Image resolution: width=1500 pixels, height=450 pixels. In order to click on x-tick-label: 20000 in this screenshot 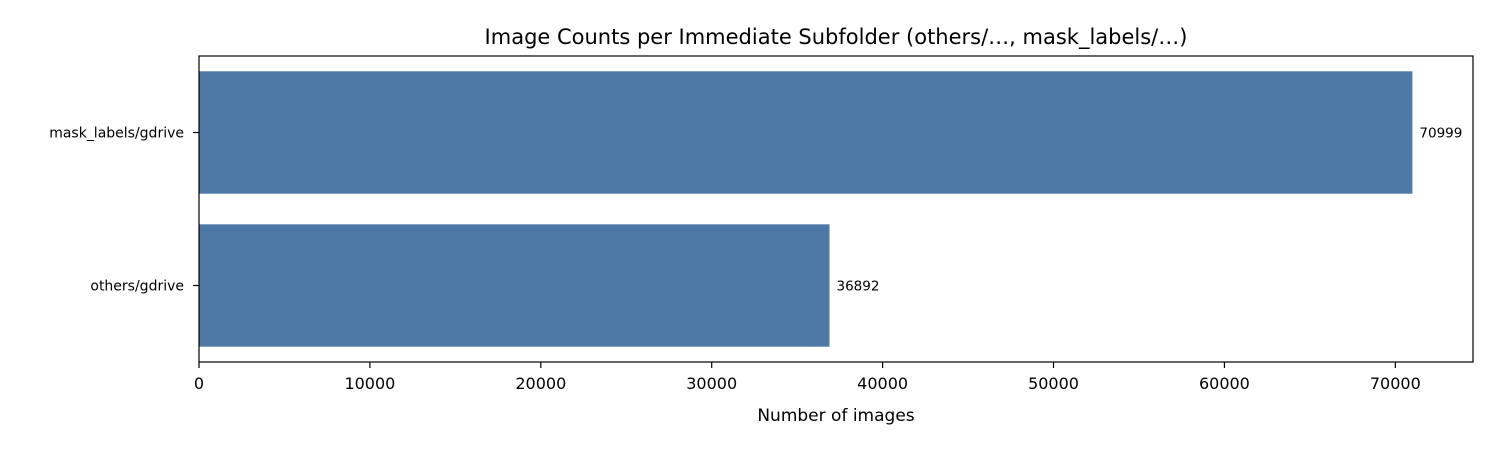, I will do `click(540, 383)`.